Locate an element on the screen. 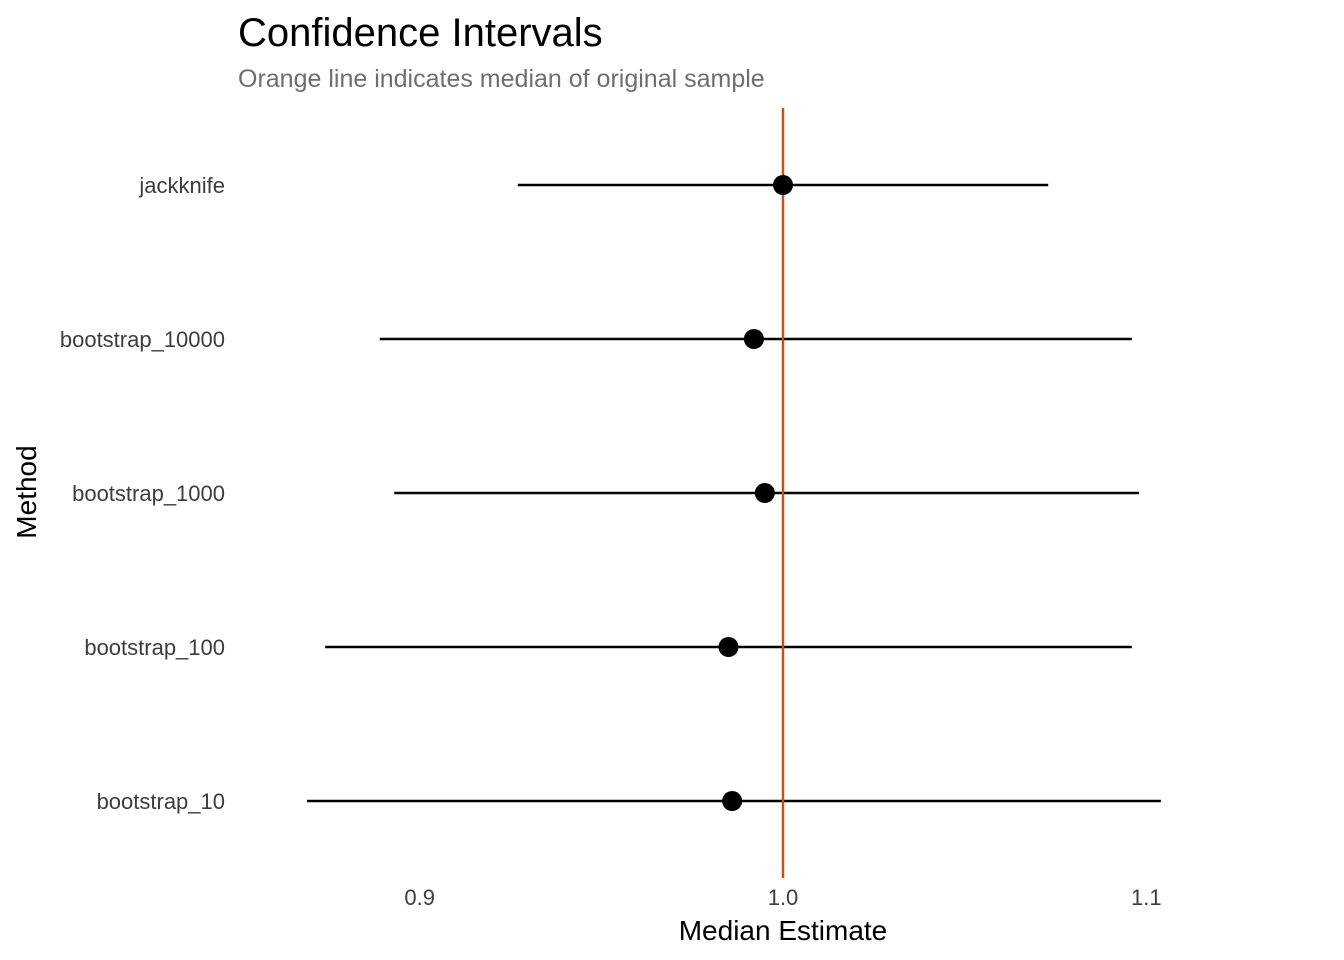 This screenshot has width=1344, height=960. y-axis-title: Method is located at coordinates (26, 491).